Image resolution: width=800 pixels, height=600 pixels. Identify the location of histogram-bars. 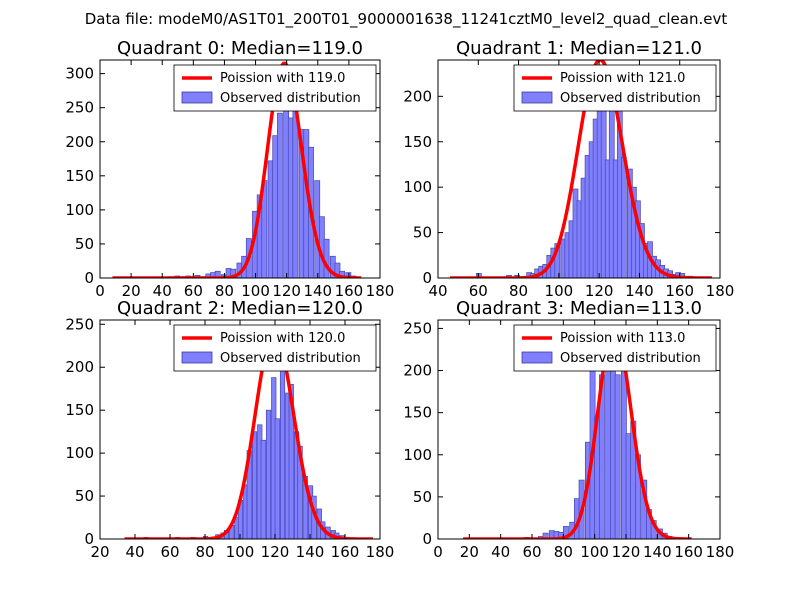
(262, 188).